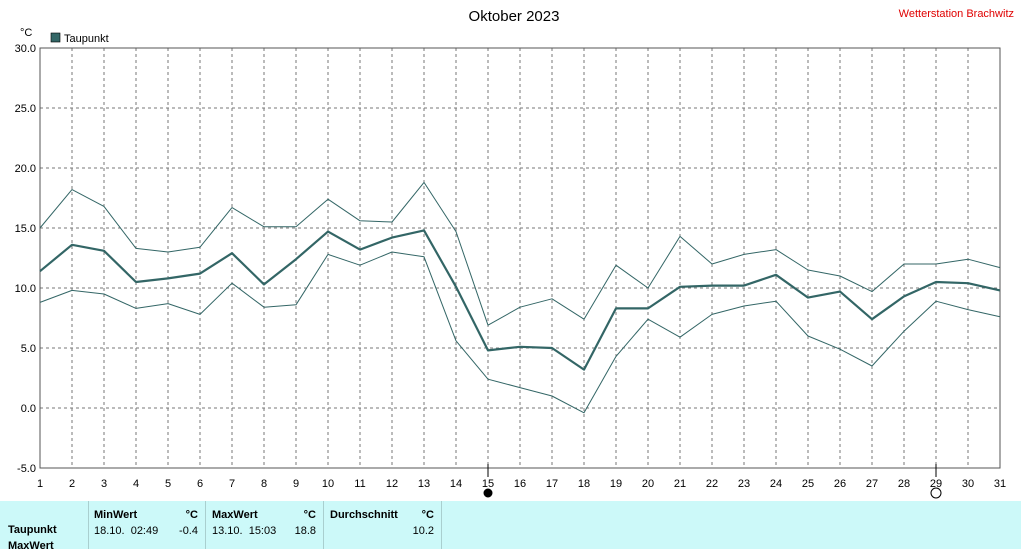  I want to click on min-value-cell: MinWert °C 18.10. 02:49 -0.4, so click(147, 525).